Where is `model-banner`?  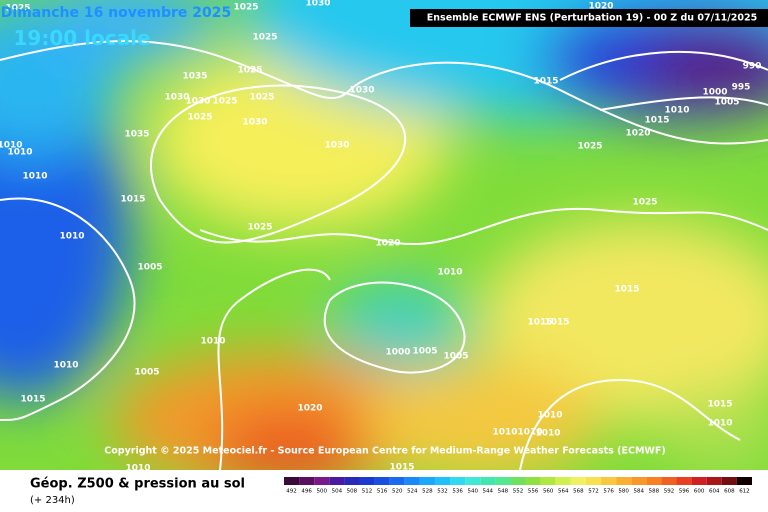
model-banner is located at coordinates (589, 18).